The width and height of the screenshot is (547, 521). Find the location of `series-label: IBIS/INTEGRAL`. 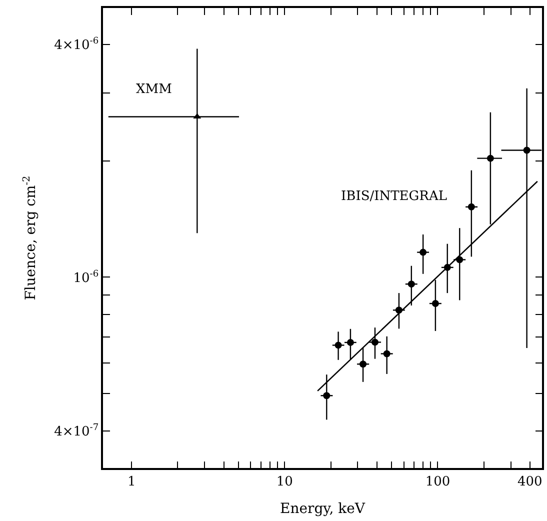

series-label: IBIS/INTEGRAL is located at coordinates (394, 196).